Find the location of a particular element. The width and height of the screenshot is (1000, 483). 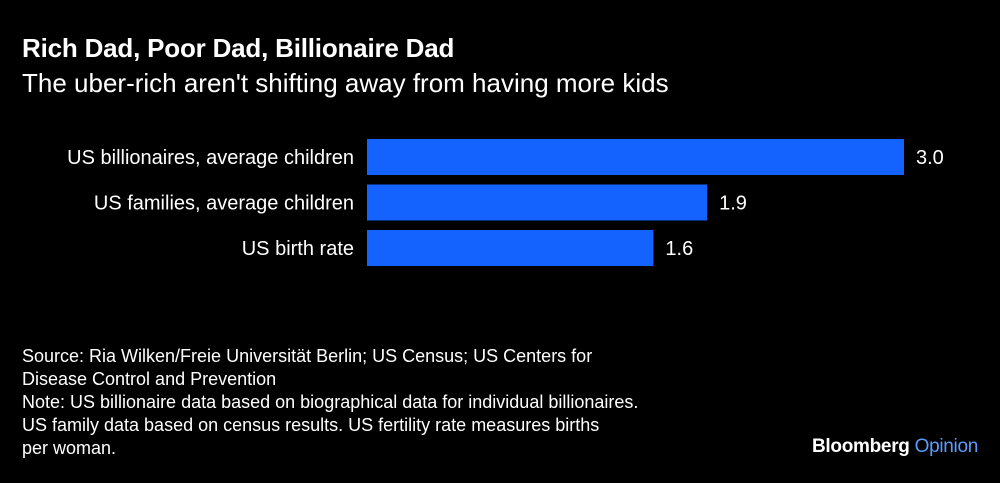

bloomberg-opinion-logo: Bloomberg Opinion is located at coordinates (895, 447).